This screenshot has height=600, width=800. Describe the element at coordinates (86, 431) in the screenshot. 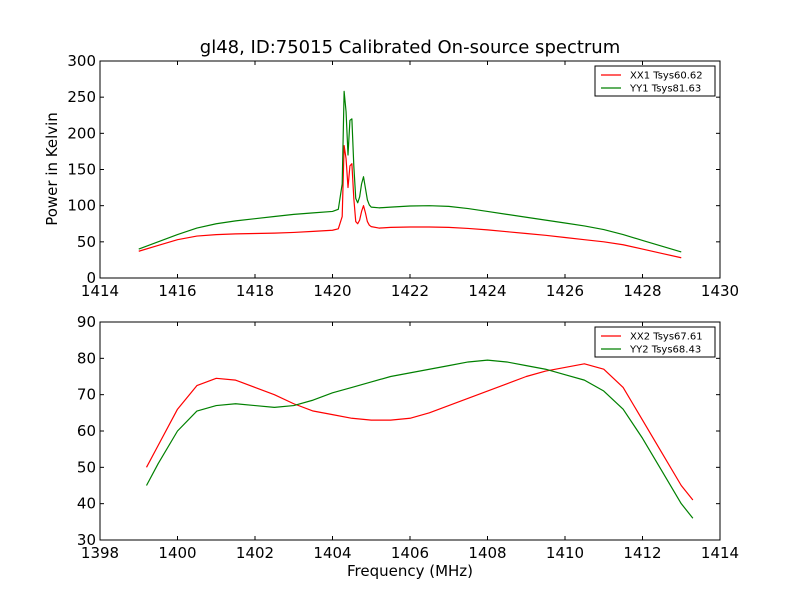

I see `y-tick-label: 60` at that location.